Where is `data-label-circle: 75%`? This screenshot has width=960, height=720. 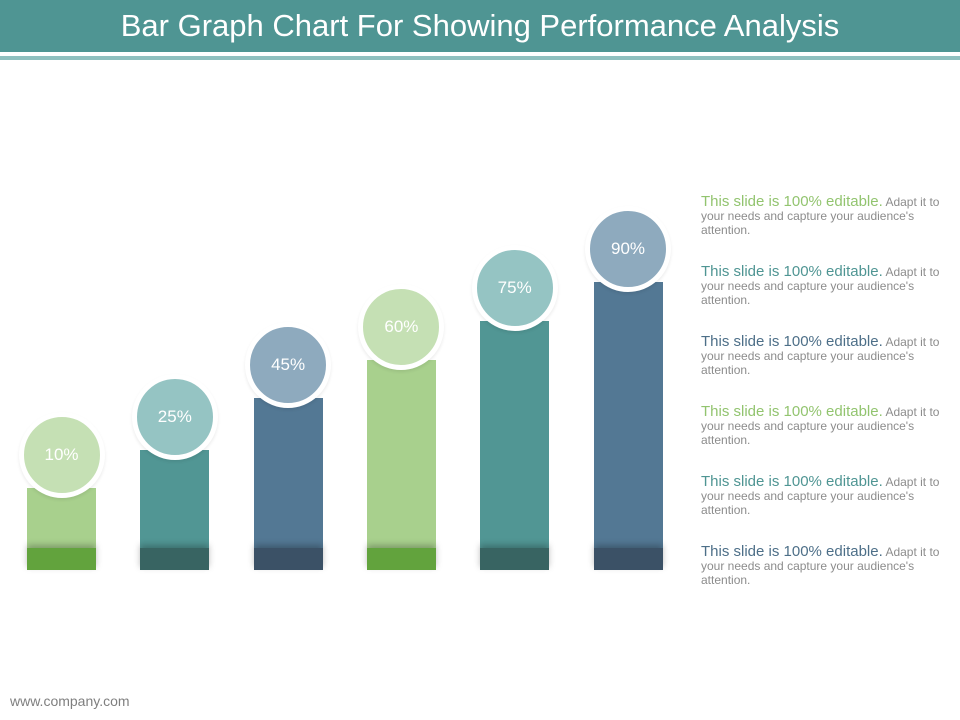
data-label-circle: 75% is located at coordinates (514, 287).